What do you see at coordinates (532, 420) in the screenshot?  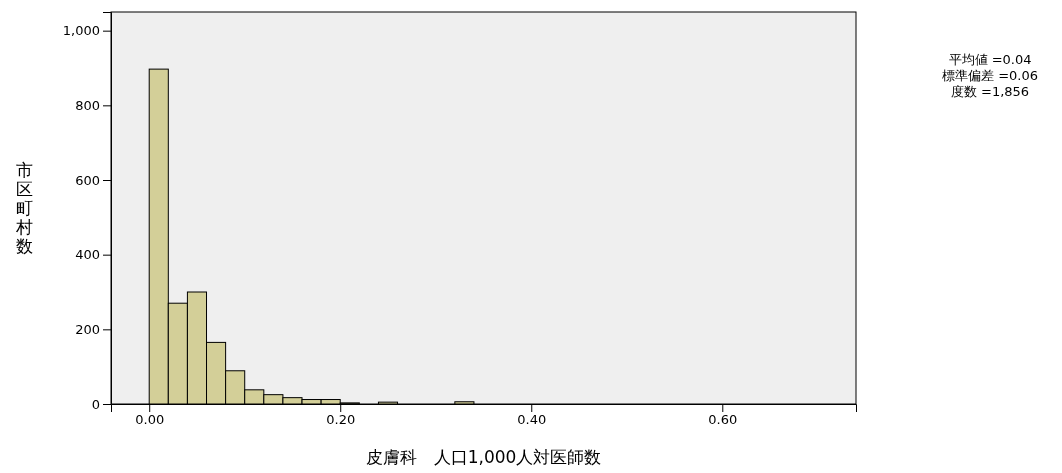 I see `x-tick-label: 0.40` at bounding box center [532, 420].